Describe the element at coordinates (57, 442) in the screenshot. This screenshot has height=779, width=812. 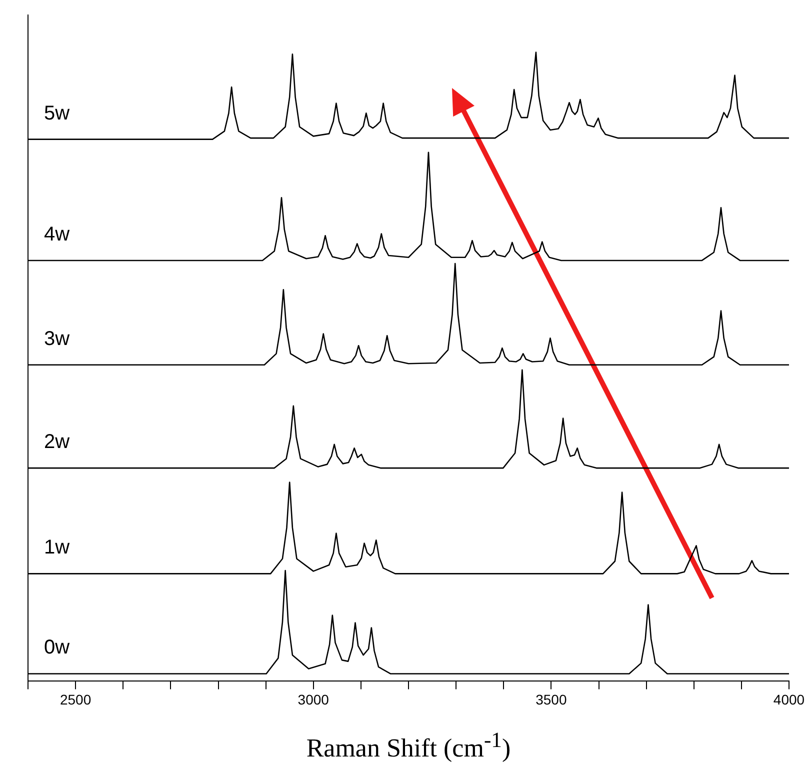
I see `series-label: 2w` at that location.